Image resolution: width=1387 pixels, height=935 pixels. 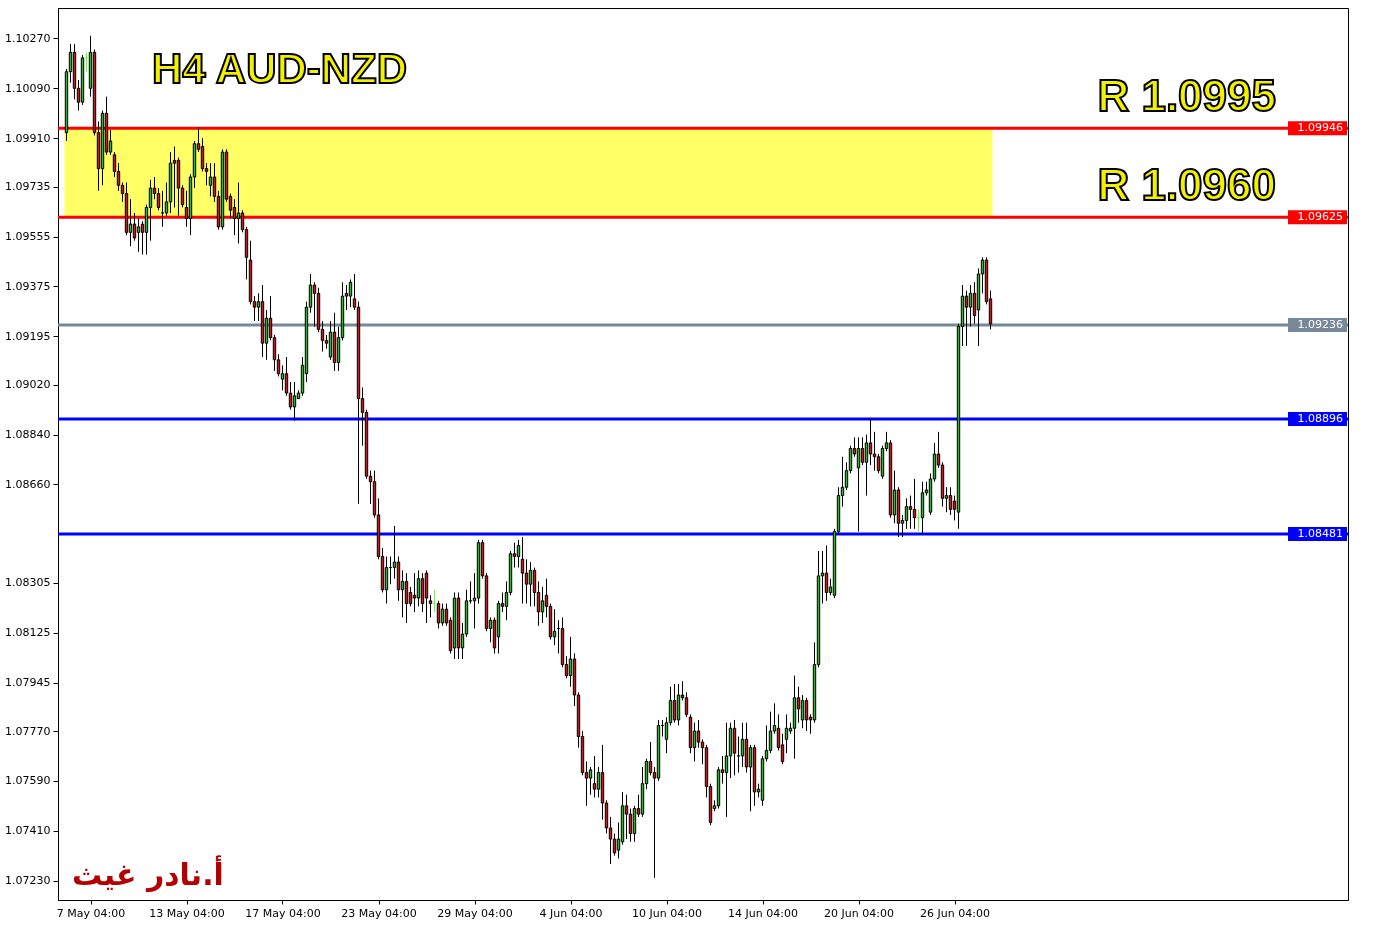 I want to click on y-tick-label: 1.09020, so click(x=28, y=385).